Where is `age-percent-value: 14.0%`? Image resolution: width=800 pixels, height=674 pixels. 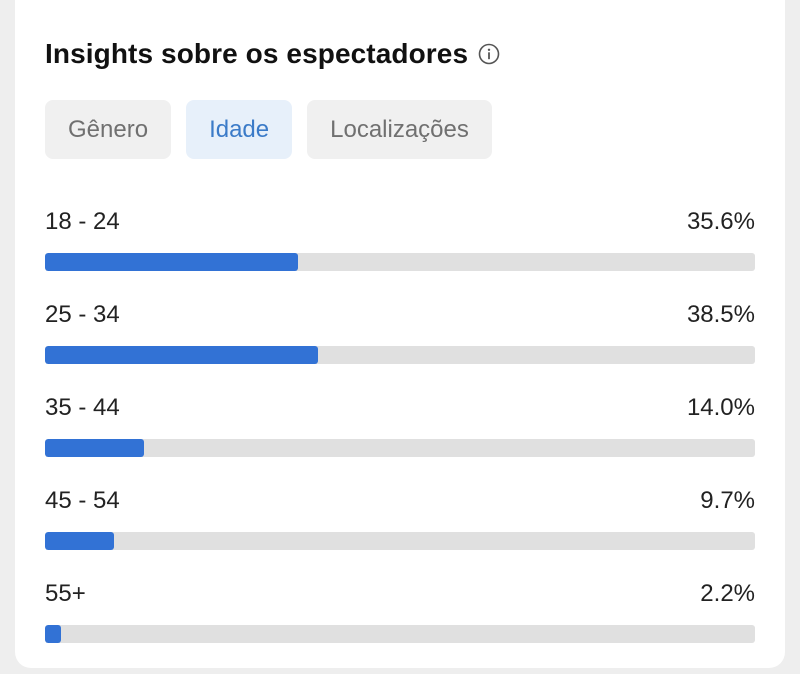 age-percent-value: 14.0% is located at coordinates (720, 407).